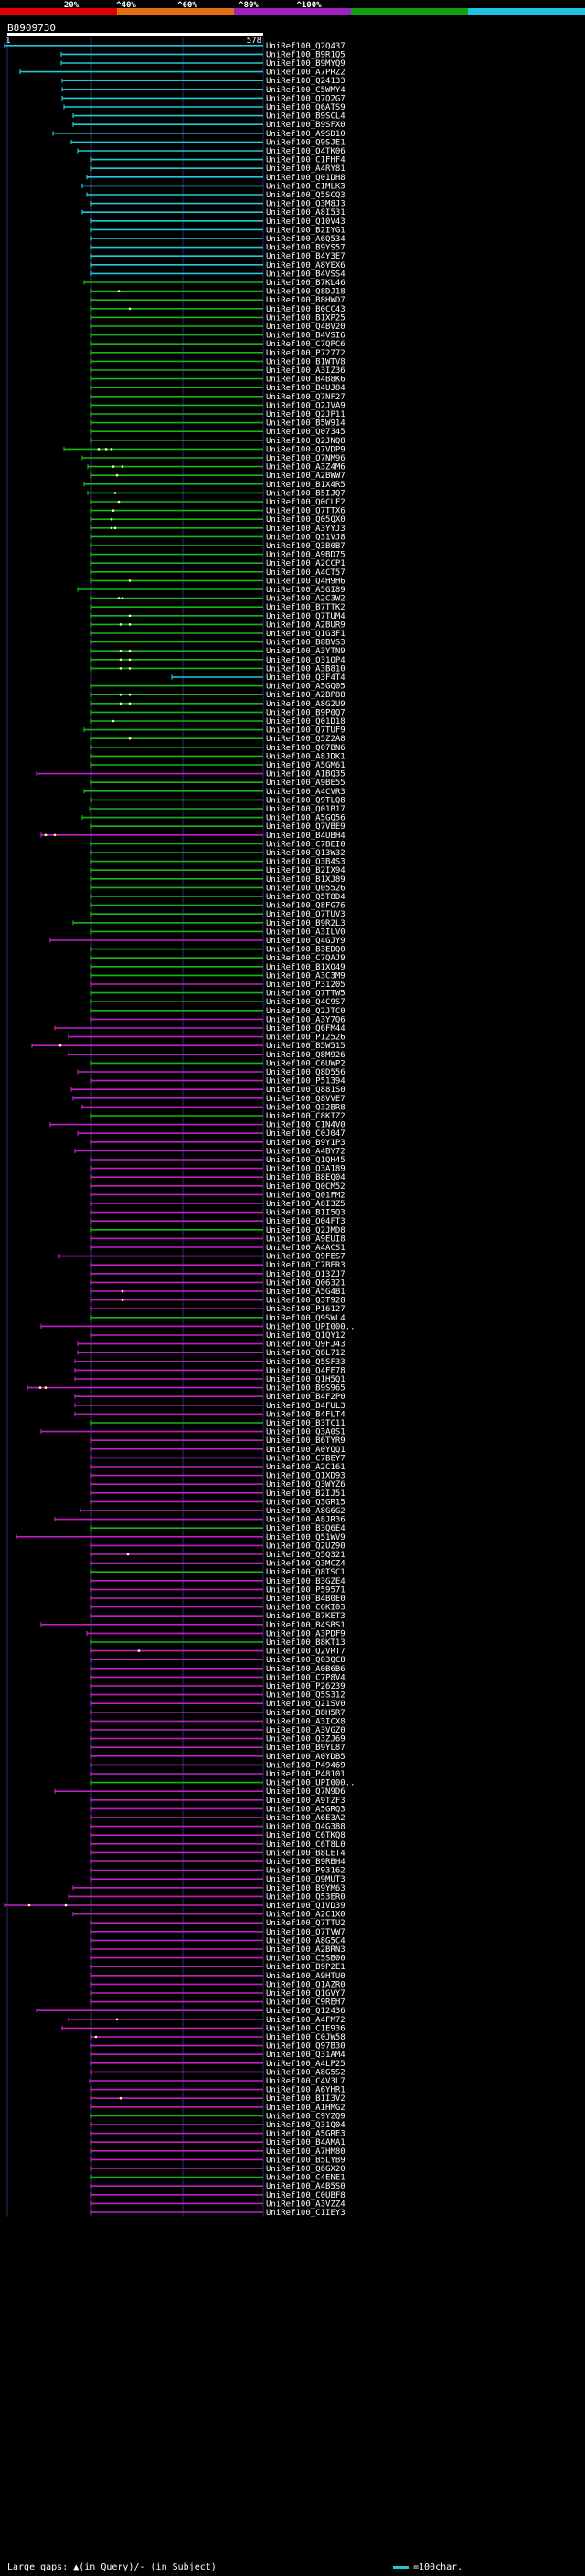 This screenshot has height=2576, width=585. I want to click on hit-label: UniRef100_C7BER3, so click(306, 1265).